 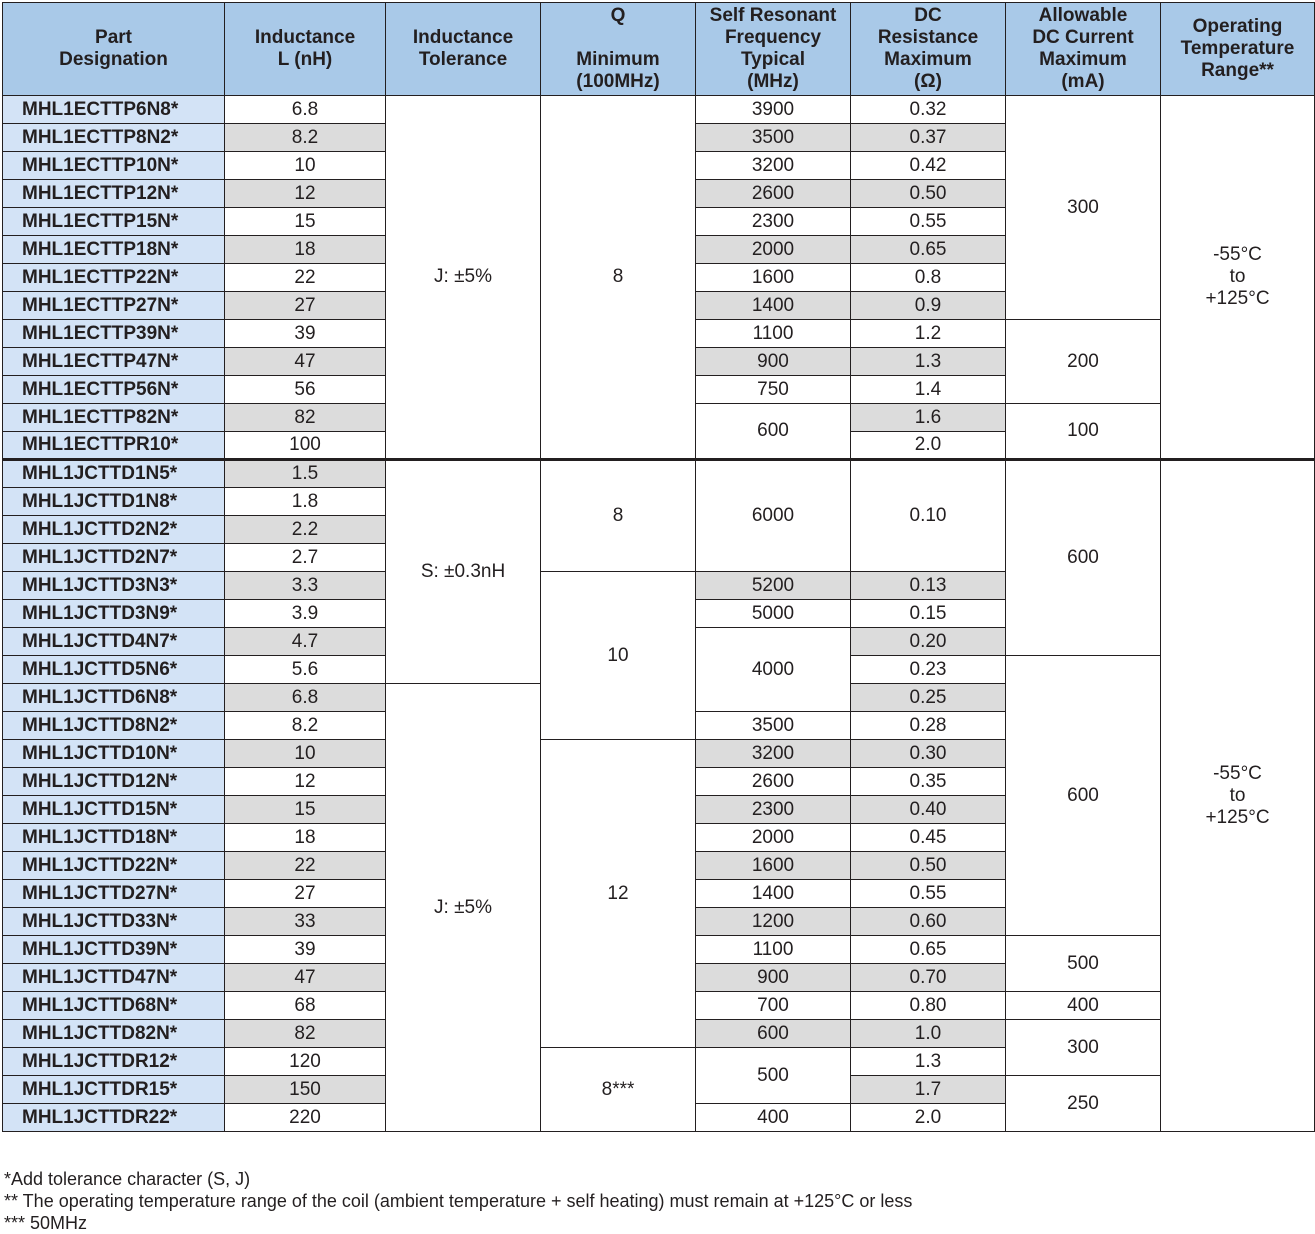 I want to click on header-operating-temperature: Operating Temperature Range**, so click(x=1237, y=49).